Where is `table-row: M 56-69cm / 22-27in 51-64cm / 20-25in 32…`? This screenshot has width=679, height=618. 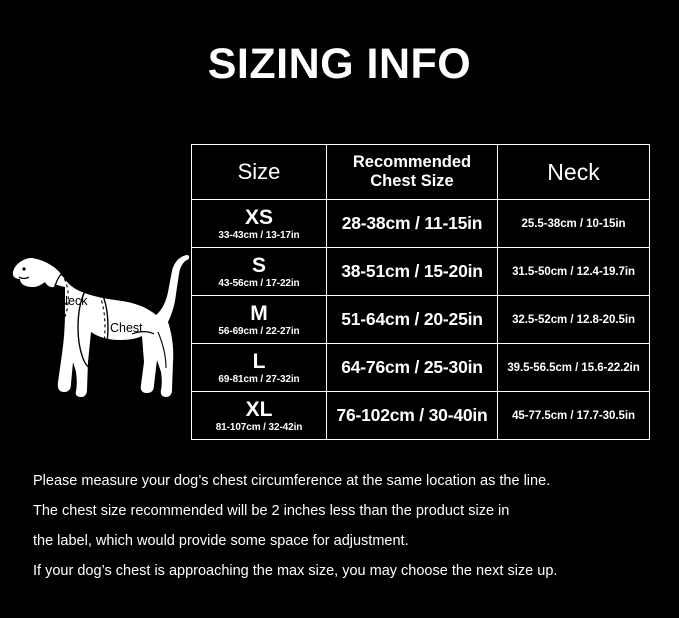
table-row: M 56-69cm / 22-27in 51-64cm / 20-25in 32… is located at coordinates (420, 319).